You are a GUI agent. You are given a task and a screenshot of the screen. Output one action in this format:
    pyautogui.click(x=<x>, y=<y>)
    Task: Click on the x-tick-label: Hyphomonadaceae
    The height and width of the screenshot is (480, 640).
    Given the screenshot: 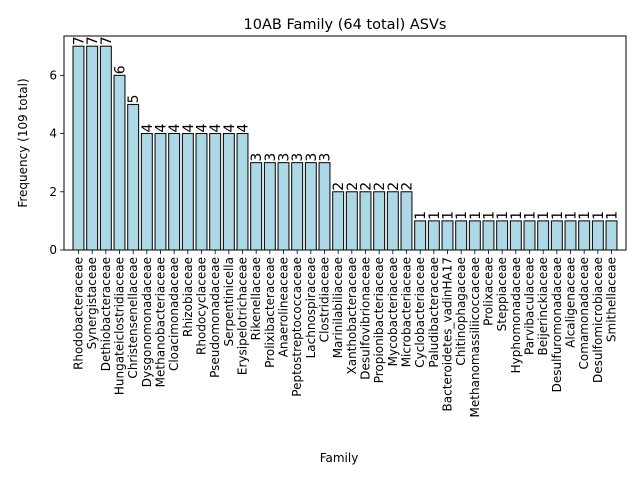 What is the action you would take?
    pyautogui.click(x=516, y=315)
    